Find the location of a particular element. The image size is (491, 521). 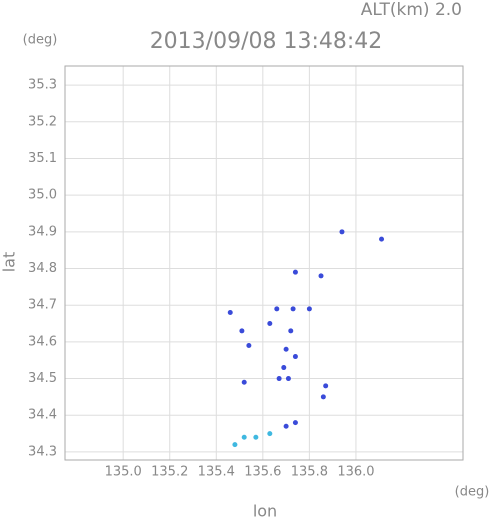

y-tick-label: 35.1 is located at coordinates (42, 158).